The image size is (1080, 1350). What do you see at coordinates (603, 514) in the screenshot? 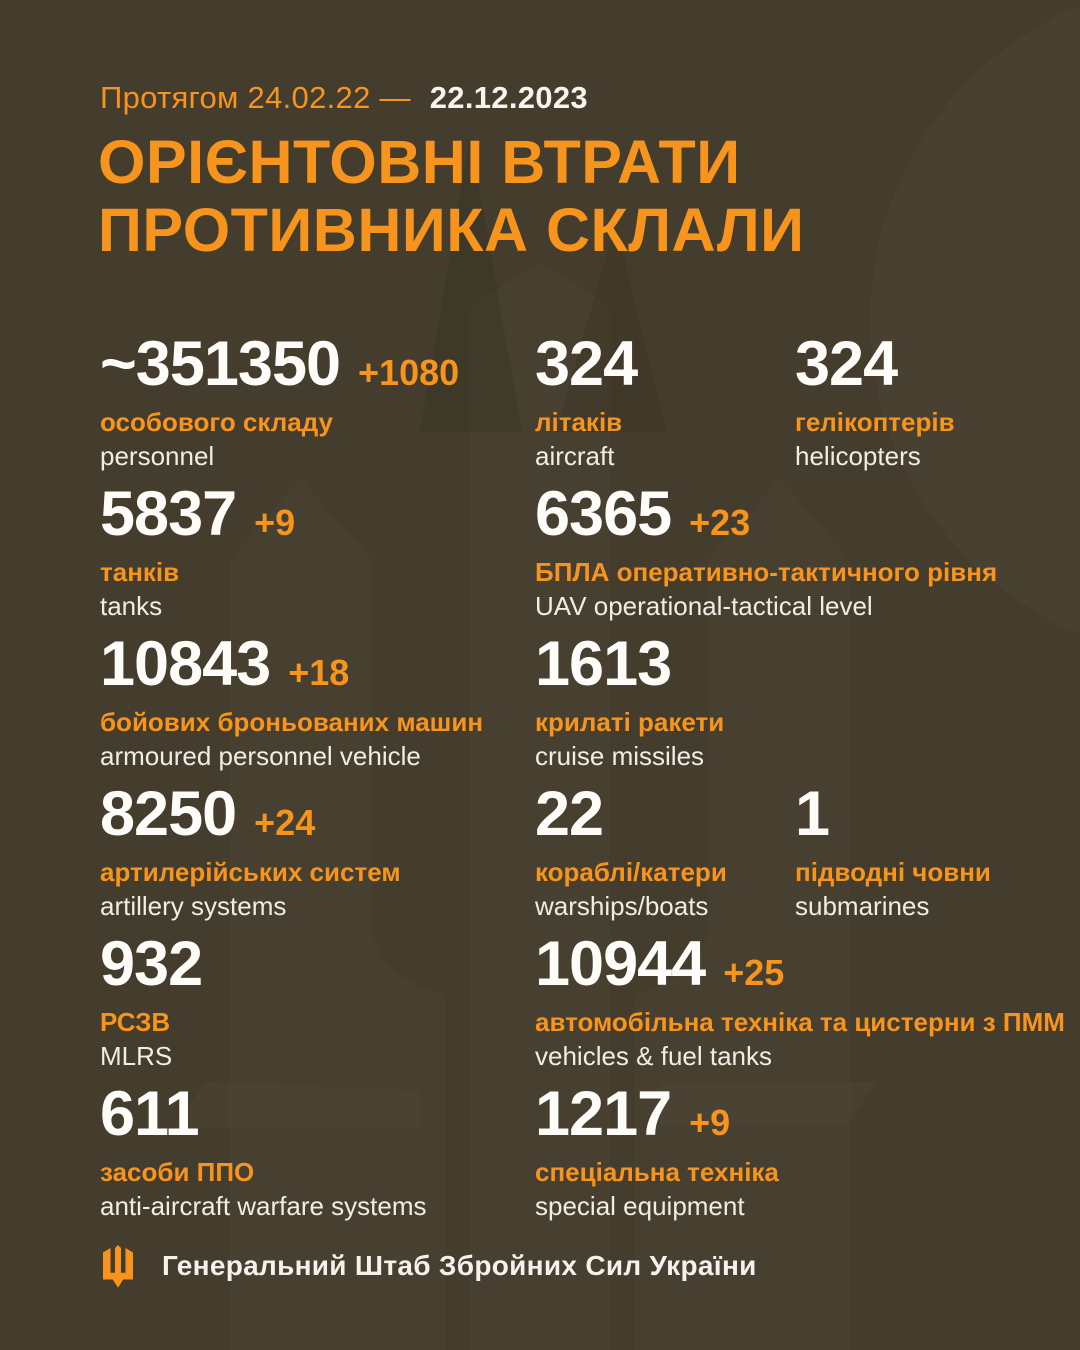
I see `stat-value: 6365` at bounding box center [603, 514].